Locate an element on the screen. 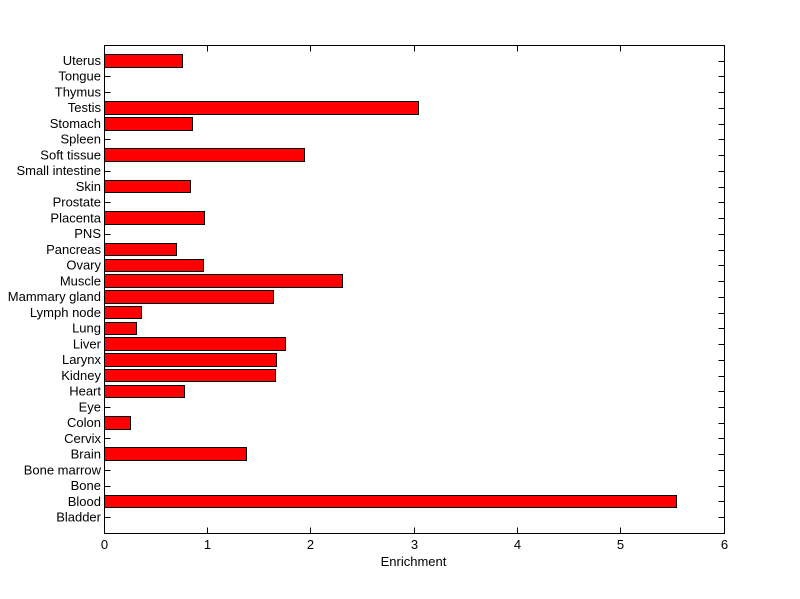  svg-text: Muscle is located at coordinates (80, 280).